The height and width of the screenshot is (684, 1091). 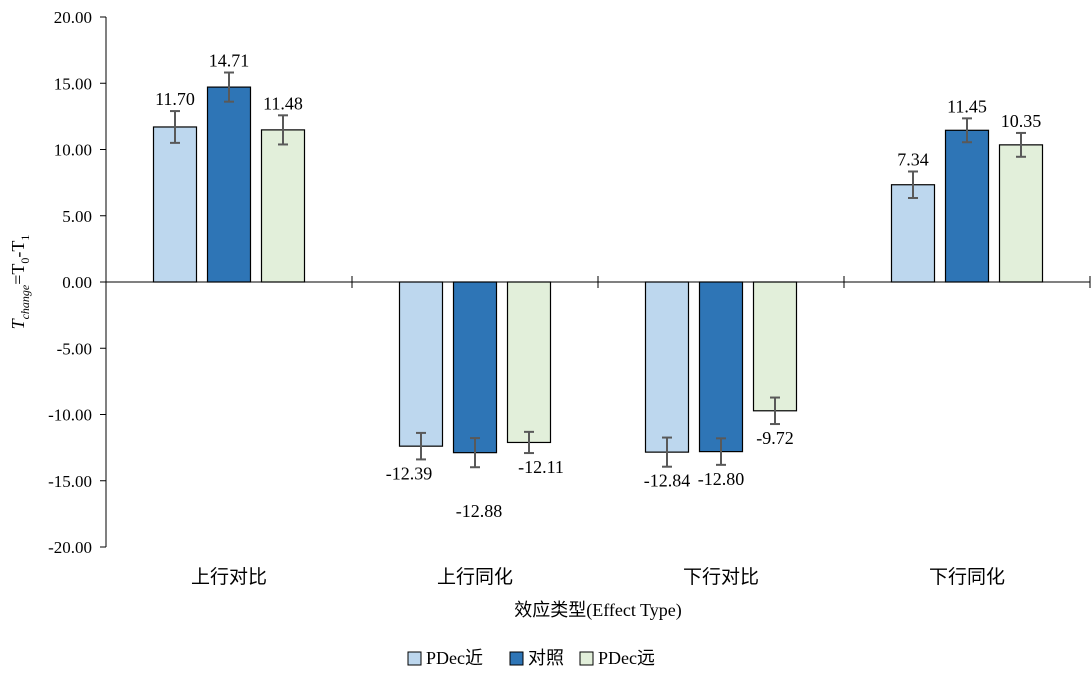 I want to click on y-tick-label: -20.00, so click(x=70, y=547).